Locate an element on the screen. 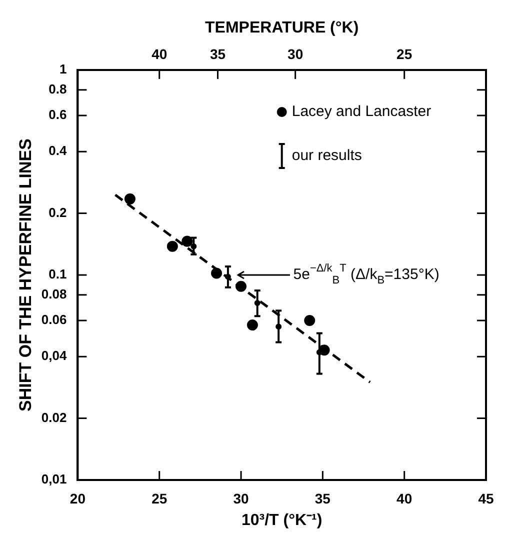 This screenshot has width=508, height=544. x-tick-label: 30 is located at coordinates (241, 498).